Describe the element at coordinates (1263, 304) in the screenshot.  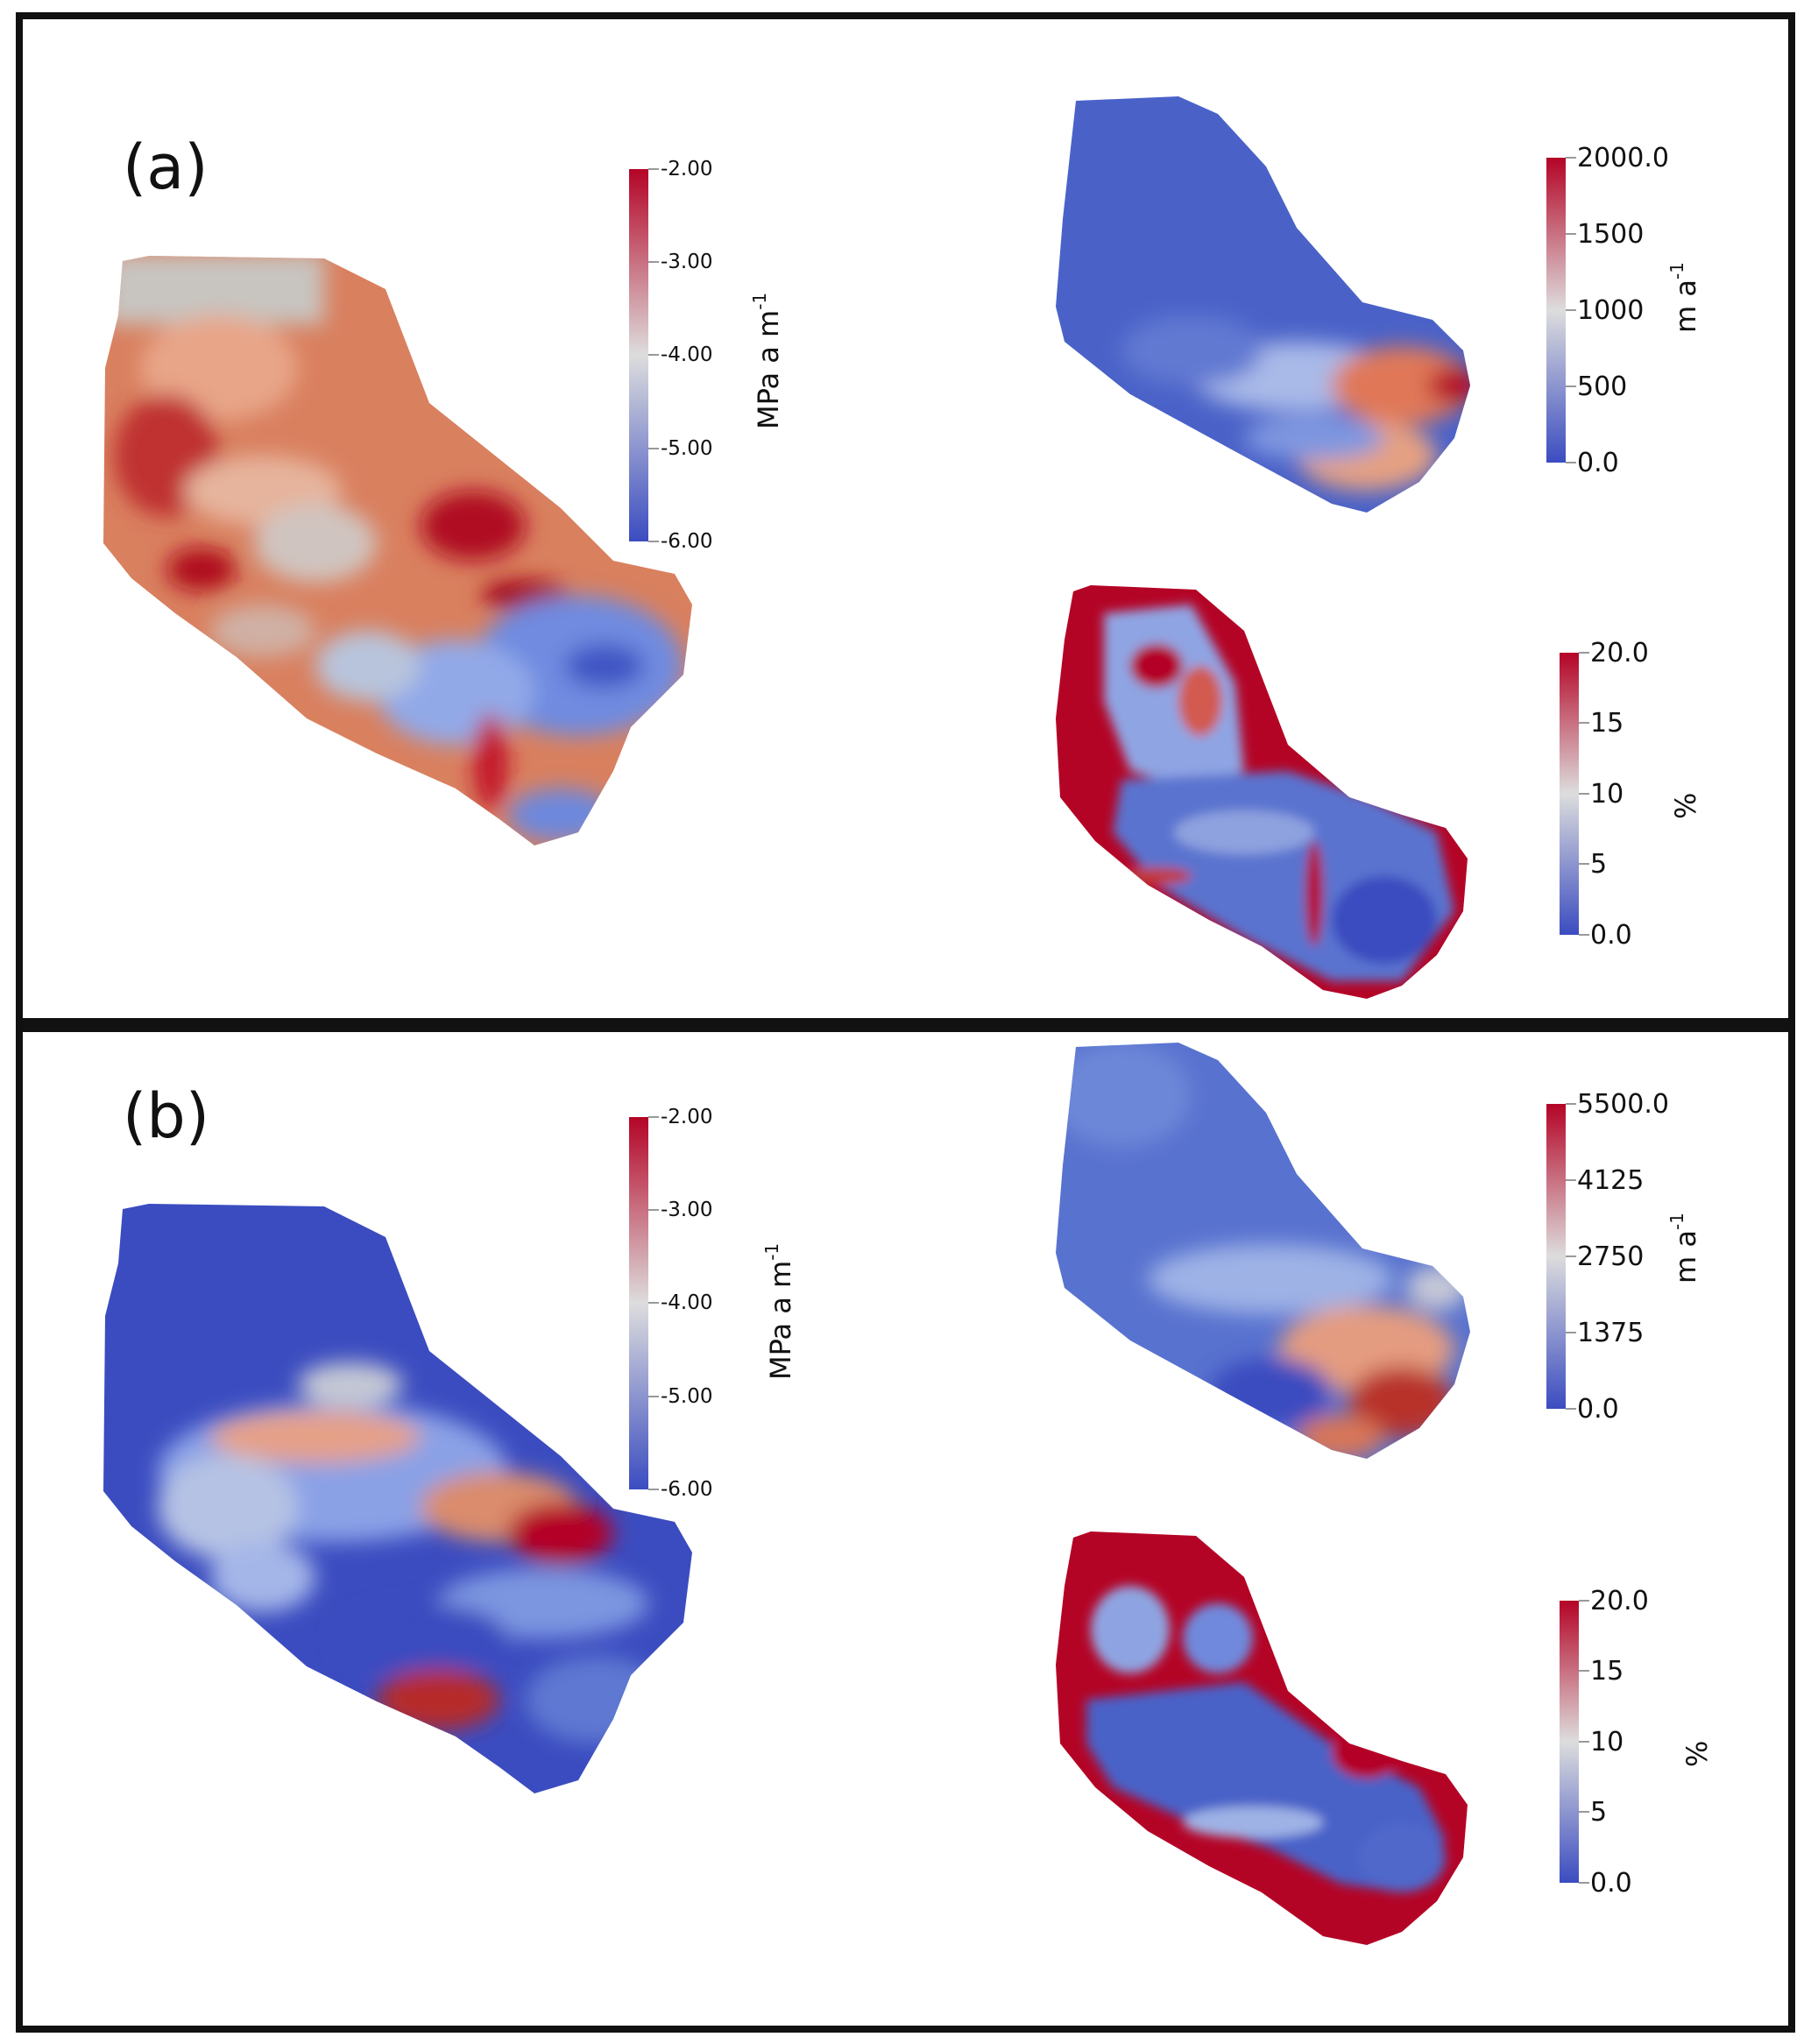
I see `panel-a-velocity-map` at that location.